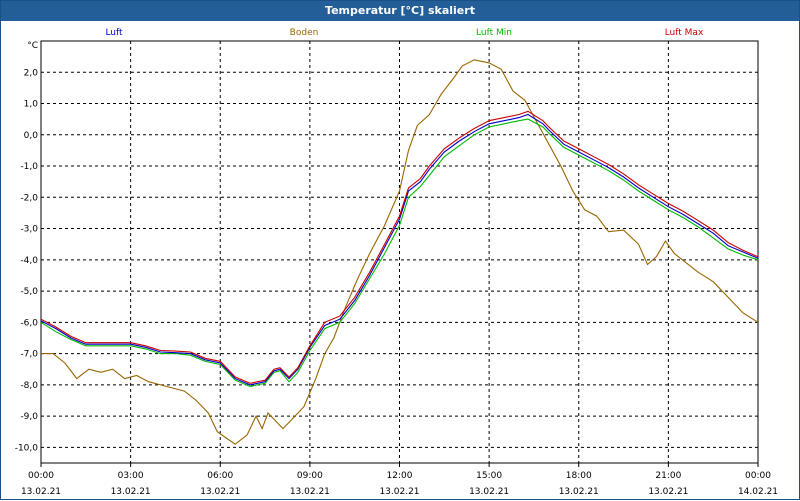 The height and width of the screenshot is (501, 800). I want to click on y-tick-label: -9,0, so click(29, 417).